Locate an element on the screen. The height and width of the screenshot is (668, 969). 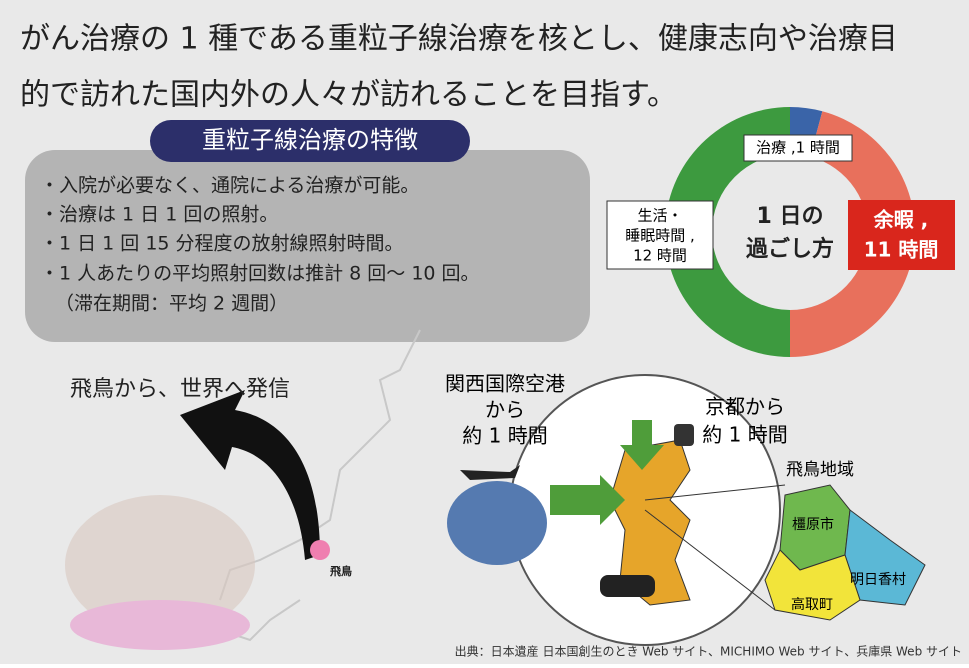
asuka-pin-label: 飛鳥 is located at coordinates (340, 571).